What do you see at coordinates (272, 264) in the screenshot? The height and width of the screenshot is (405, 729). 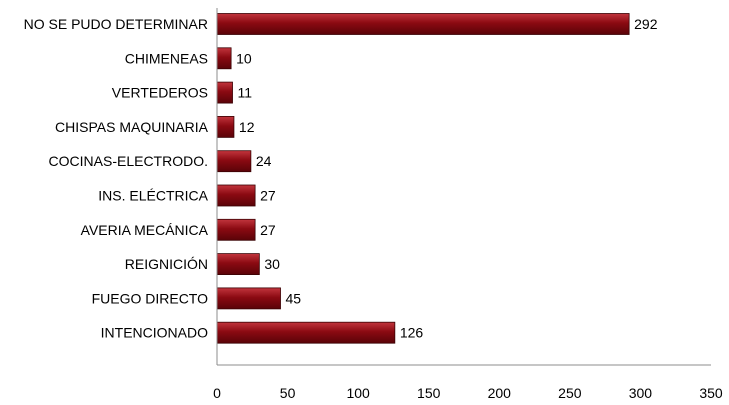 I see `value-label: 30` at bounding box center [272, 264].